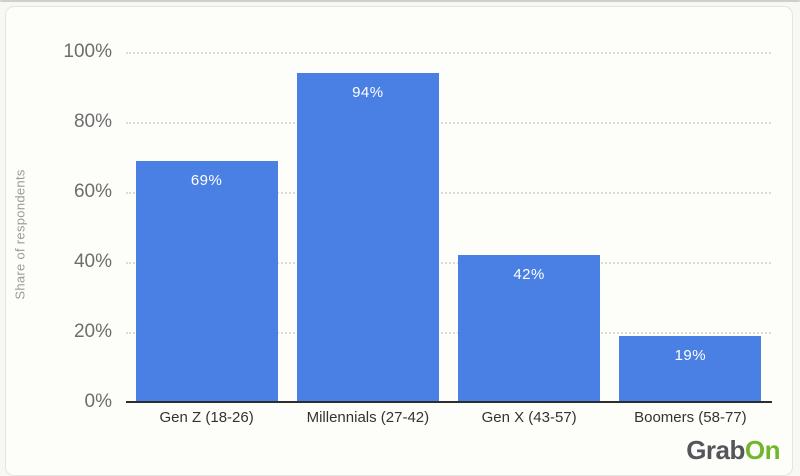  What do you see at coordinates (20, 234) in the screenshot?
I see `y-axis-title: Share of respondents` at bounding box center [20, 234].